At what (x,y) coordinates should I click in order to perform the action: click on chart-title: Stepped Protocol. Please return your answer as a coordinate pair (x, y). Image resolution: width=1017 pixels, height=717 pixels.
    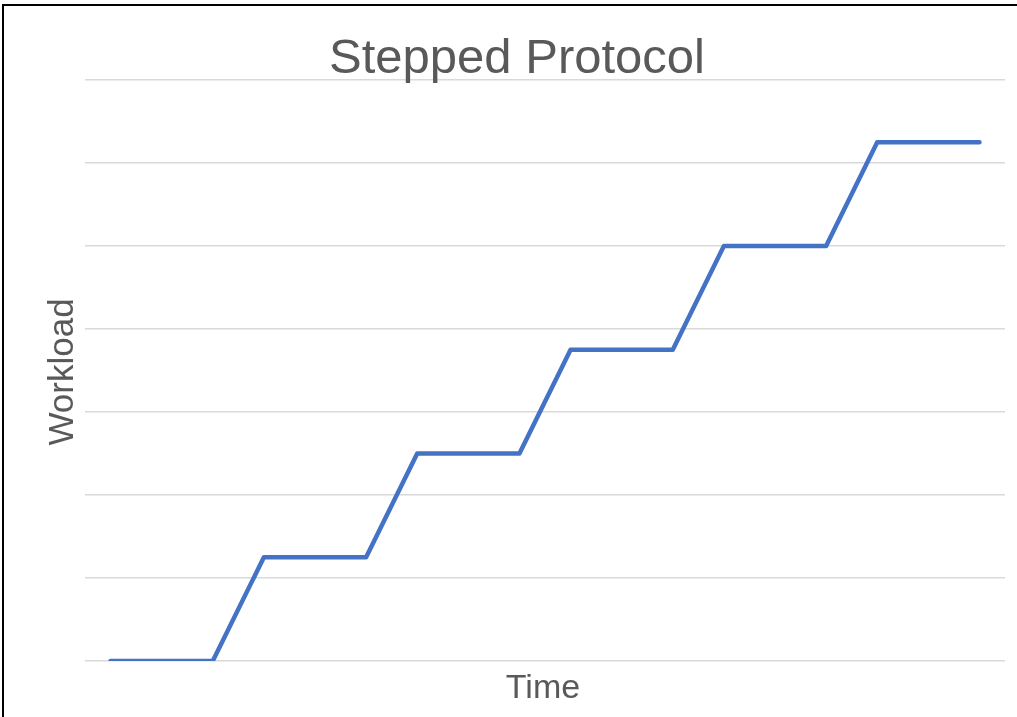
    Looking at the image, I should click on (517, 56).